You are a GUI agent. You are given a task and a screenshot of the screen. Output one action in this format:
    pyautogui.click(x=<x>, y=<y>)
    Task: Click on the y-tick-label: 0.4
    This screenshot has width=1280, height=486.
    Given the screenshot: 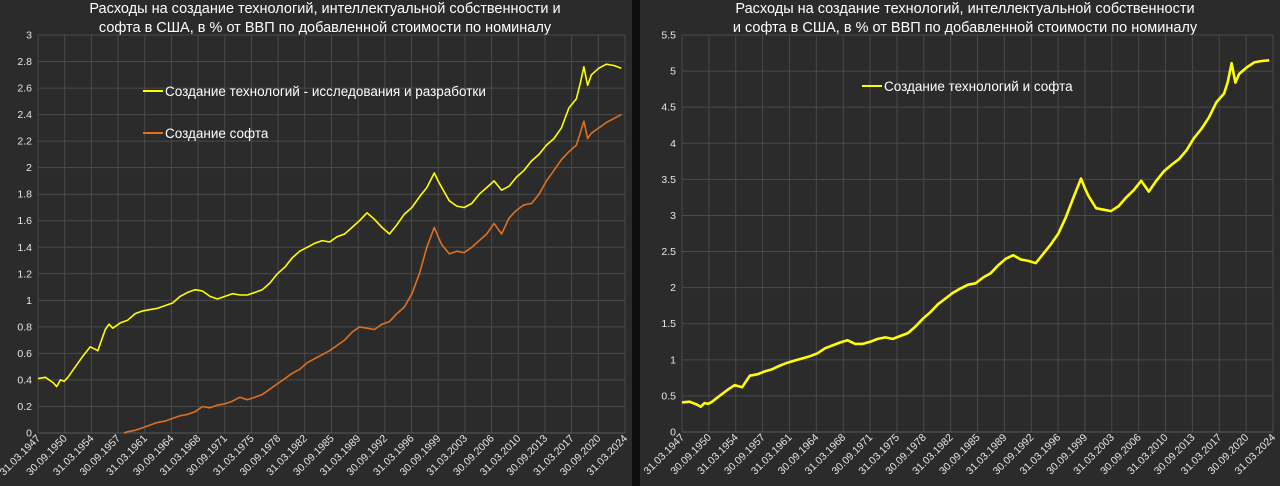 What is the action you would take?
    pyautogui.click(x=24, y=380)
    